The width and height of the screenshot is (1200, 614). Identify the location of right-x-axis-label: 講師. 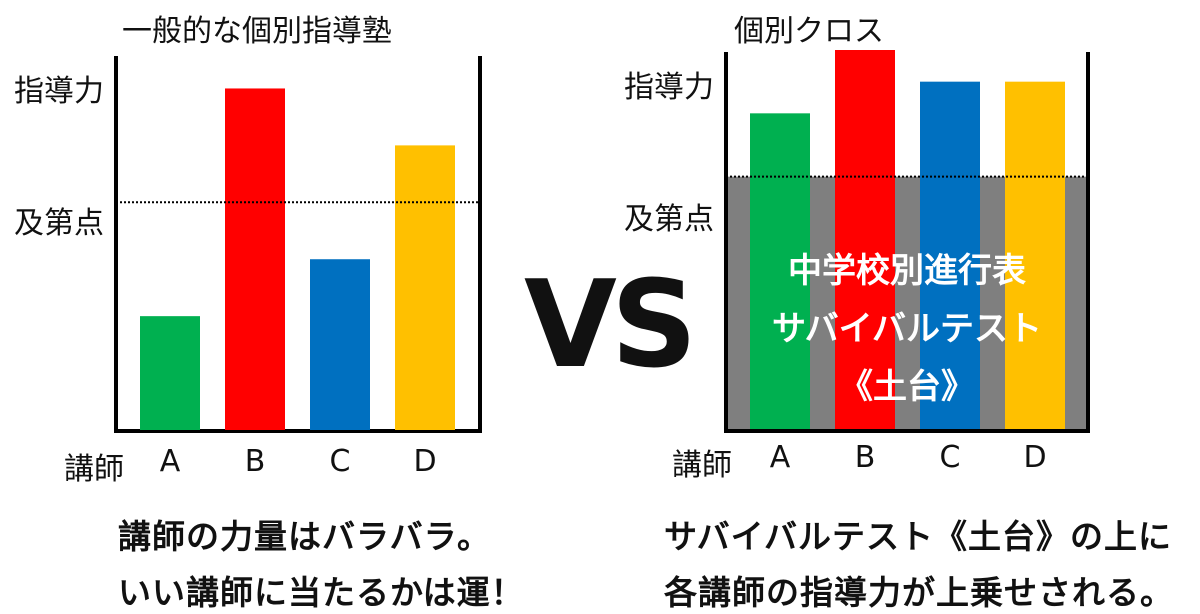
(702, 465).